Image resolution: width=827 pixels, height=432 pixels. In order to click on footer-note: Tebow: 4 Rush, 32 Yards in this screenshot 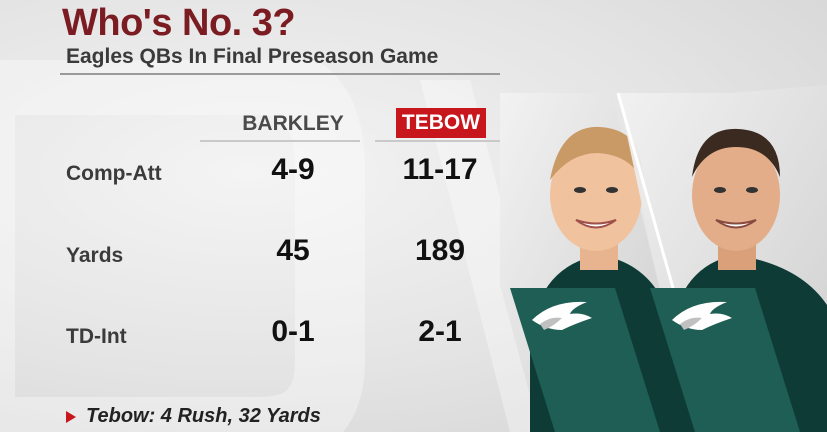, I will do `click(193, 416)`.